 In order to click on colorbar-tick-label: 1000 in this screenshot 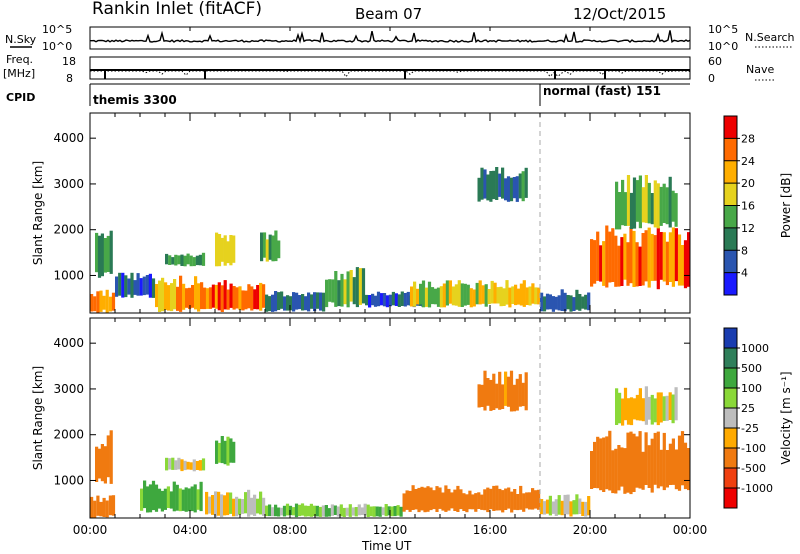, I will do `click(755, 348)`.